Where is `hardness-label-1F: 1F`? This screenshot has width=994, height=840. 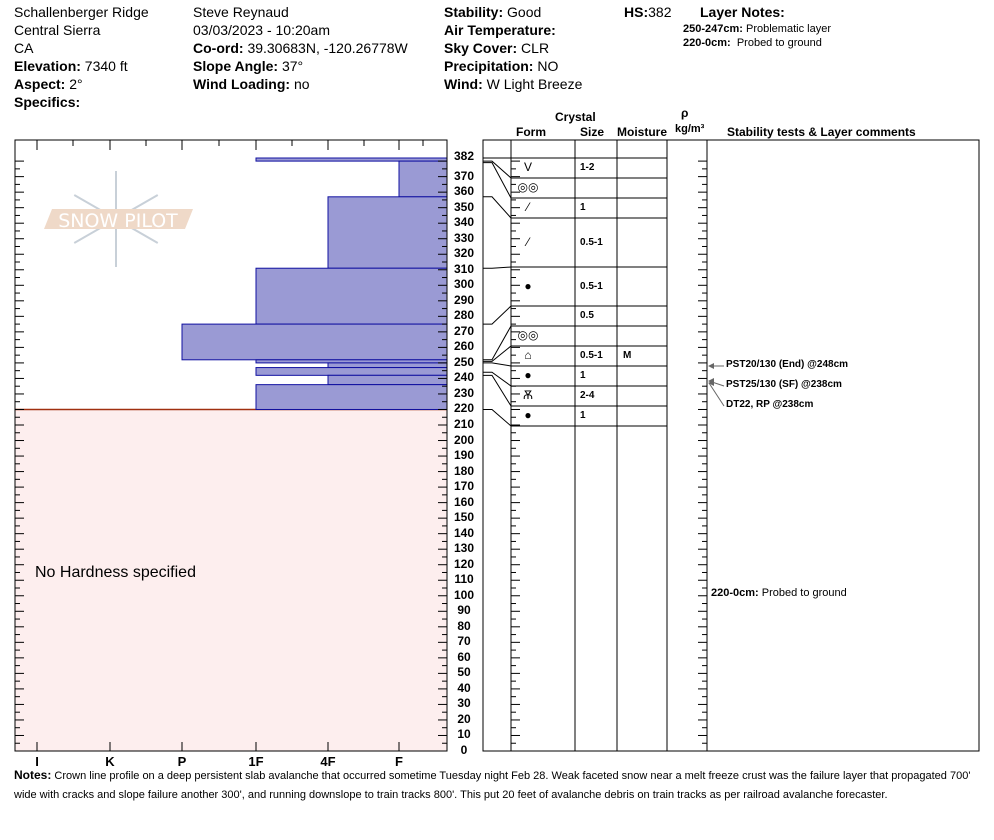 hardness-label-1F: 1F is located at coordinates (256, 761).